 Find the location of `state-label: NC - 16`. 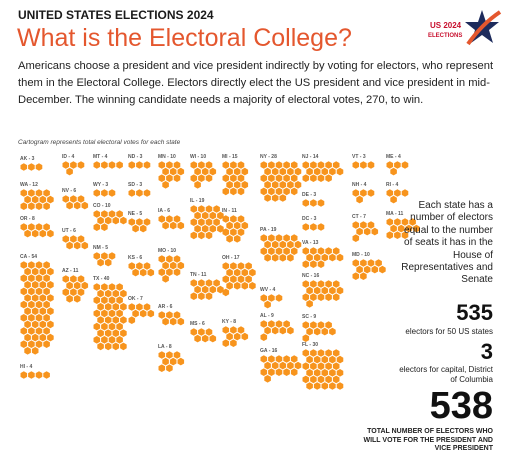

state-label: NC - 16 is located at coordinates (310, 276).